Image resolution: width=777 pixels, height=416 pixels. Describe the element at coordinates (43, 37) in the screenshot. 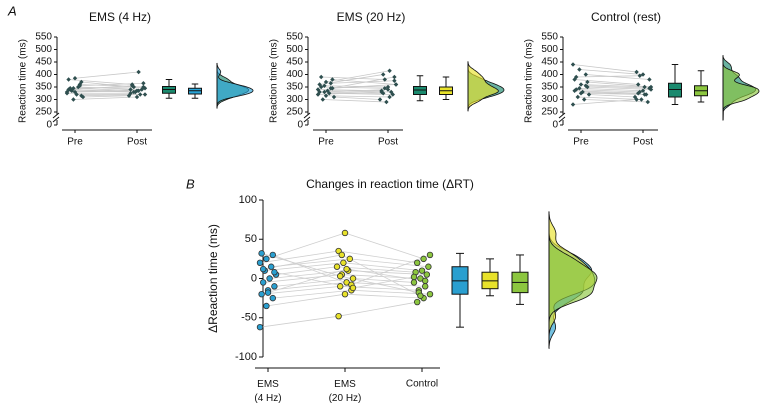

I see `y-tick-label: 550` at that location.